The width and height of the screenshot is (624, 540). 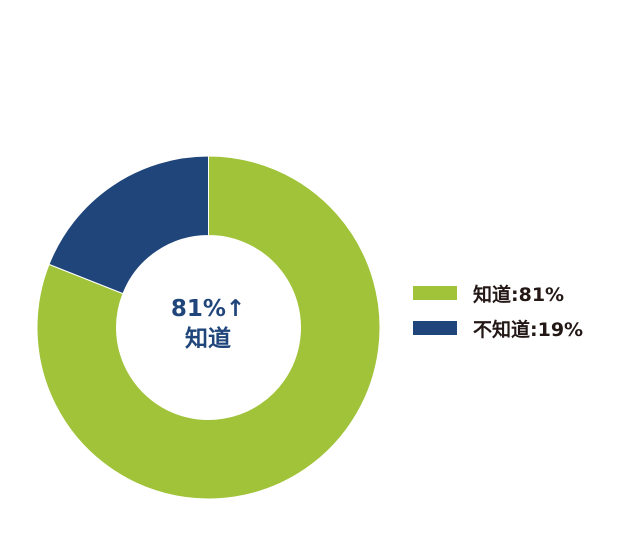 I want to click on legend-item-dont-know: 不知道:19%, so click(x=498, y=329).